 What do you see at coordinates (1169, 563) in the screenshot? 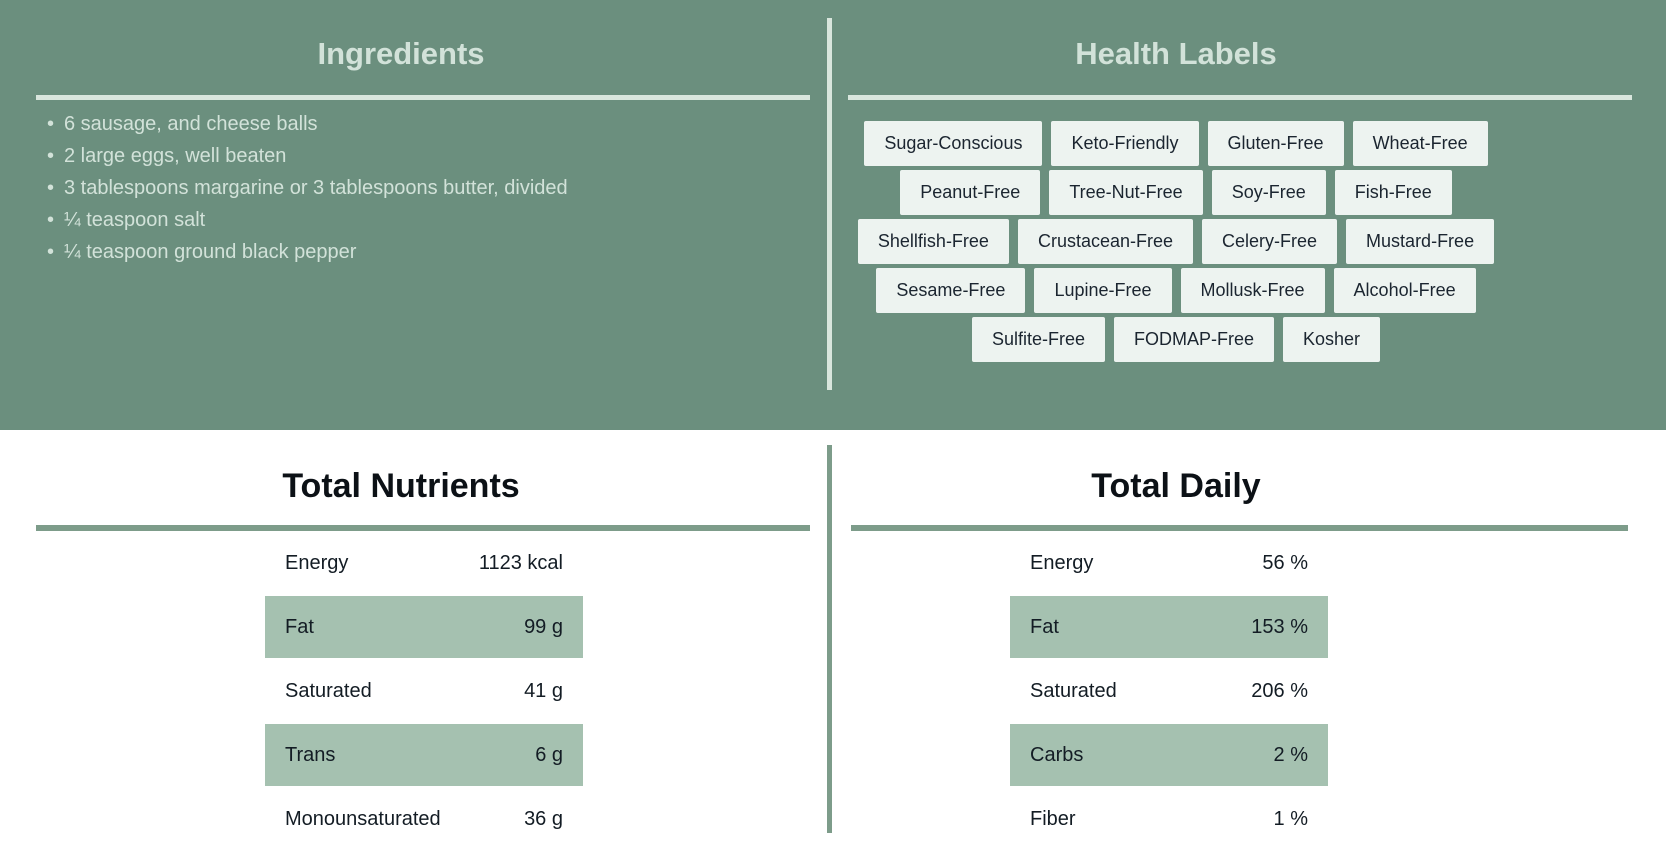
I see `nutrient-row: Energy 56 %` at bounding box center [1169, 563].